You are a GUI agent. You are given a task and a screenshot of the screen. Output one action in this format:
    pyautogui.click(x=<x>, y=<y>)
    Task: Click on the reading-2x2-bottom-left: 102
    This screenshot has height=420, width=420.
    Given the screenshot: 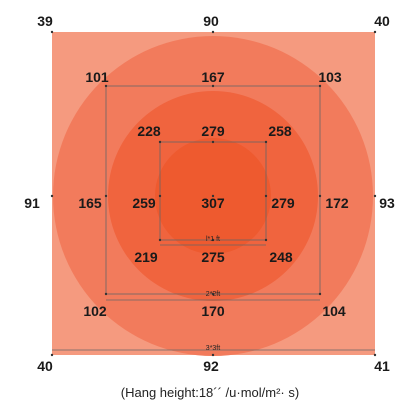 What is the action you would take?
    pyautogui.click(x=95, y=311)
    